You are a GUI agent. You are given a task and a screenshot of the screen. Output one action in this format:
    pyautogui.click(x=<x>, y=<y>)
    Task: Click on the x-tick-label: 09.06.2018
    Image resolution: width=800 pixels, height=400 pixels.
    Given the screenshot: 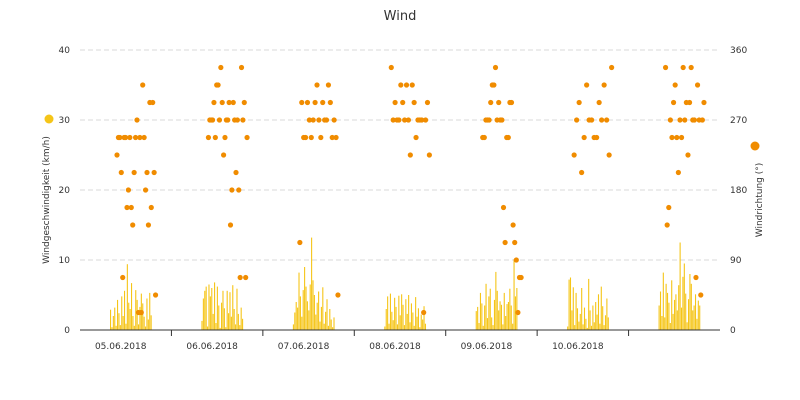 What is the action you would take?
    pyautogui.click(x=487, y=347)
    